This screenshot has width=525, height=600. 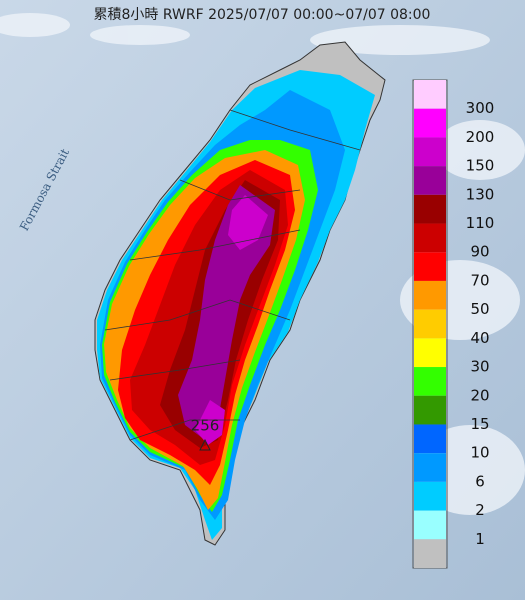 What do you see at coordinates (480, 166) in the screenshot?
I see `legend-label: 150` at bounding box center [480, 166].